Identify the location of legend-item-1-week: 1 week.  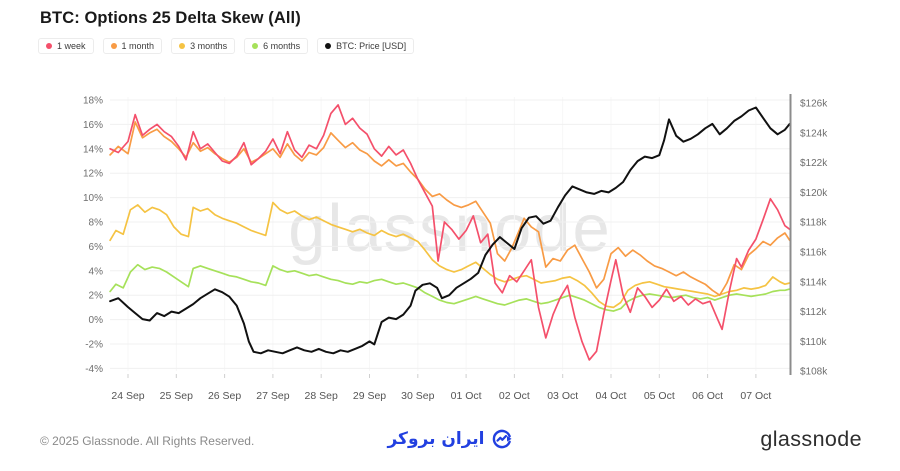
(66, 46).